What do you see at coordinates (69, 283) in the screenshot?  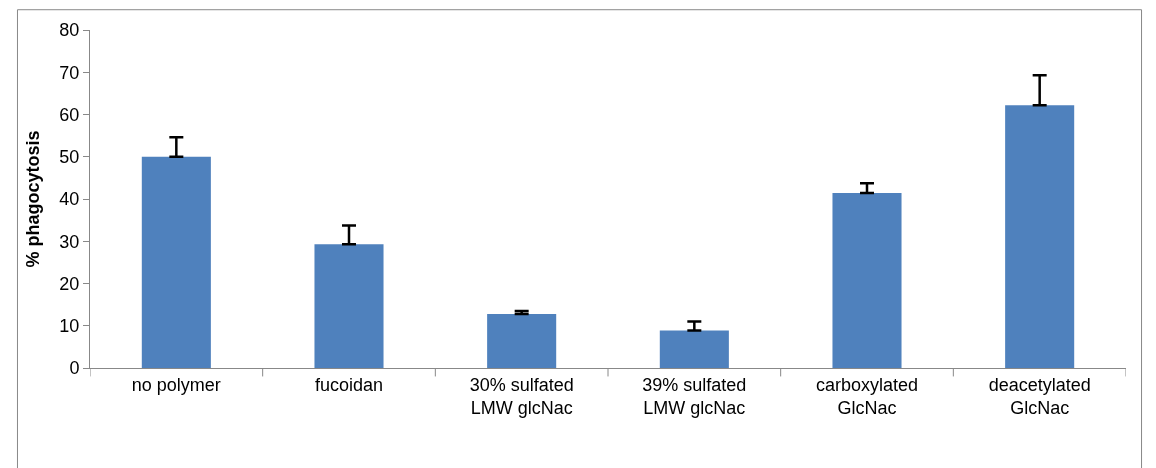 I see `y-tick-label: 20` at bounding box center [69, 283].